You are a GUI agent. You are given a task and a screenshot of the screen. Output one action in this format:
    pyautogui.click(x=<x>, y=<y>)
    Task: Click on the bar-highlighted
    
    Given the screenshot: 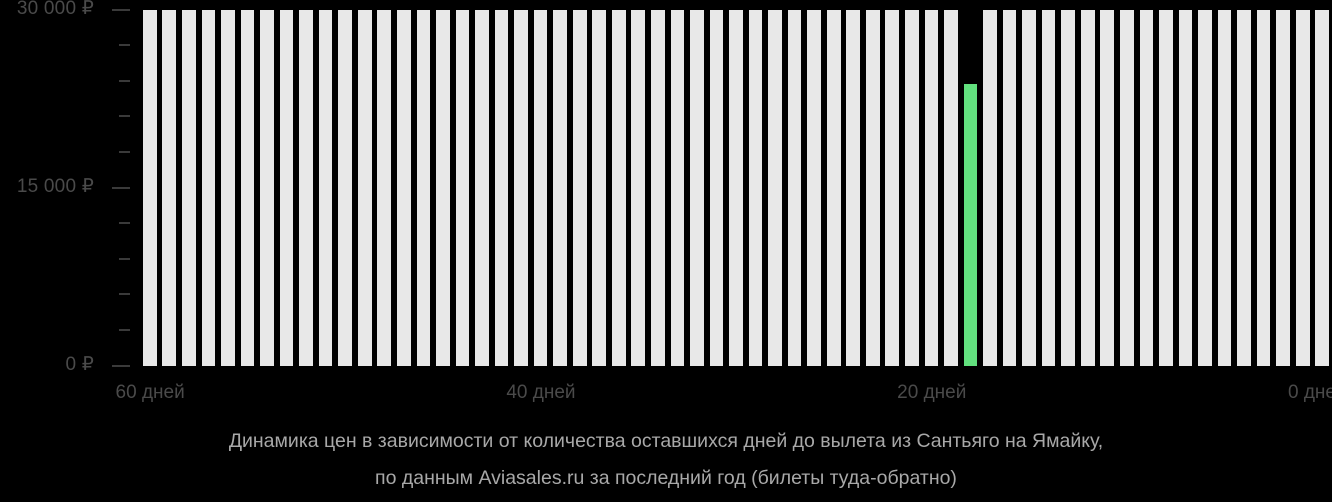 What is the action you would take?
    pyautogui.click(x=970, y=225)
    